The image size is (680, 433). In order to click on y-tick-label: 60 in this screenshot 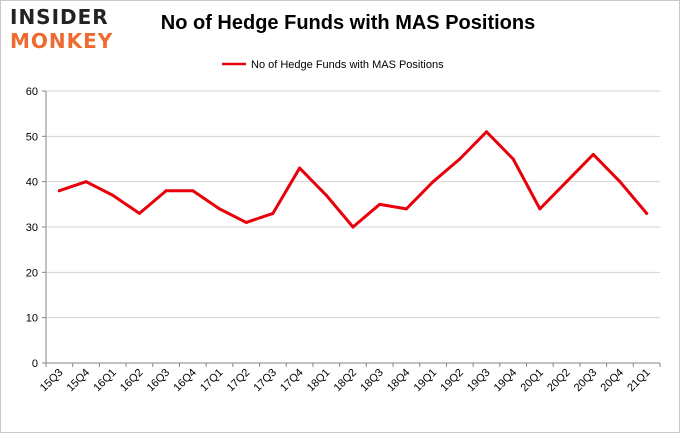, I will do `click(32, 92)`.